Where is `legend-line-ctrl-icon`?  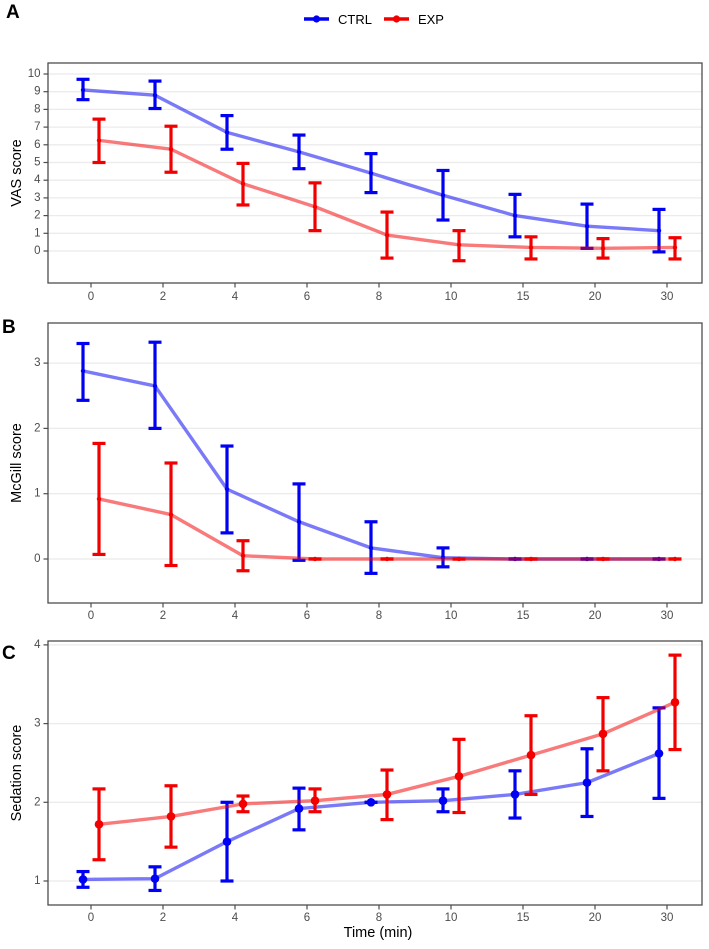 legend-line-ctrl-icon is located at coordinates (316, 19).